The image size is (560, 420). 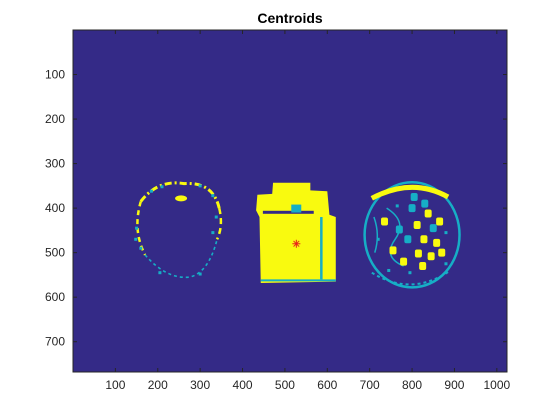 I want to click on x-tick-label: 200, so click(x=158, y=385).